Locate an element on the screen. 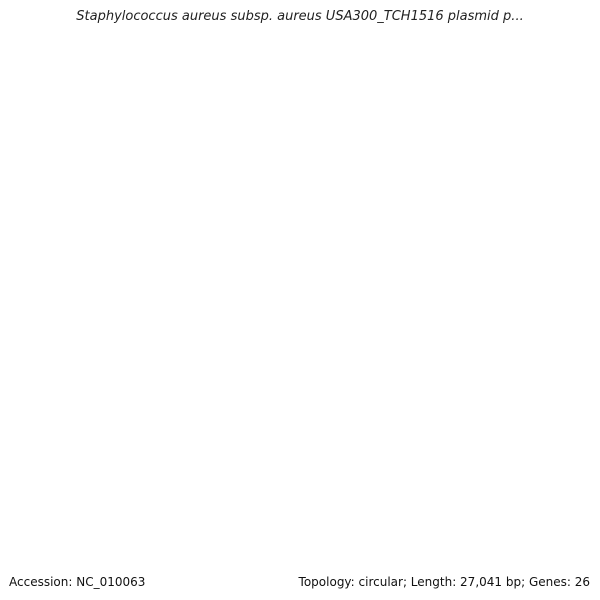  accession-label: Accession: NC_010063 is located at coordinates (77, 582).